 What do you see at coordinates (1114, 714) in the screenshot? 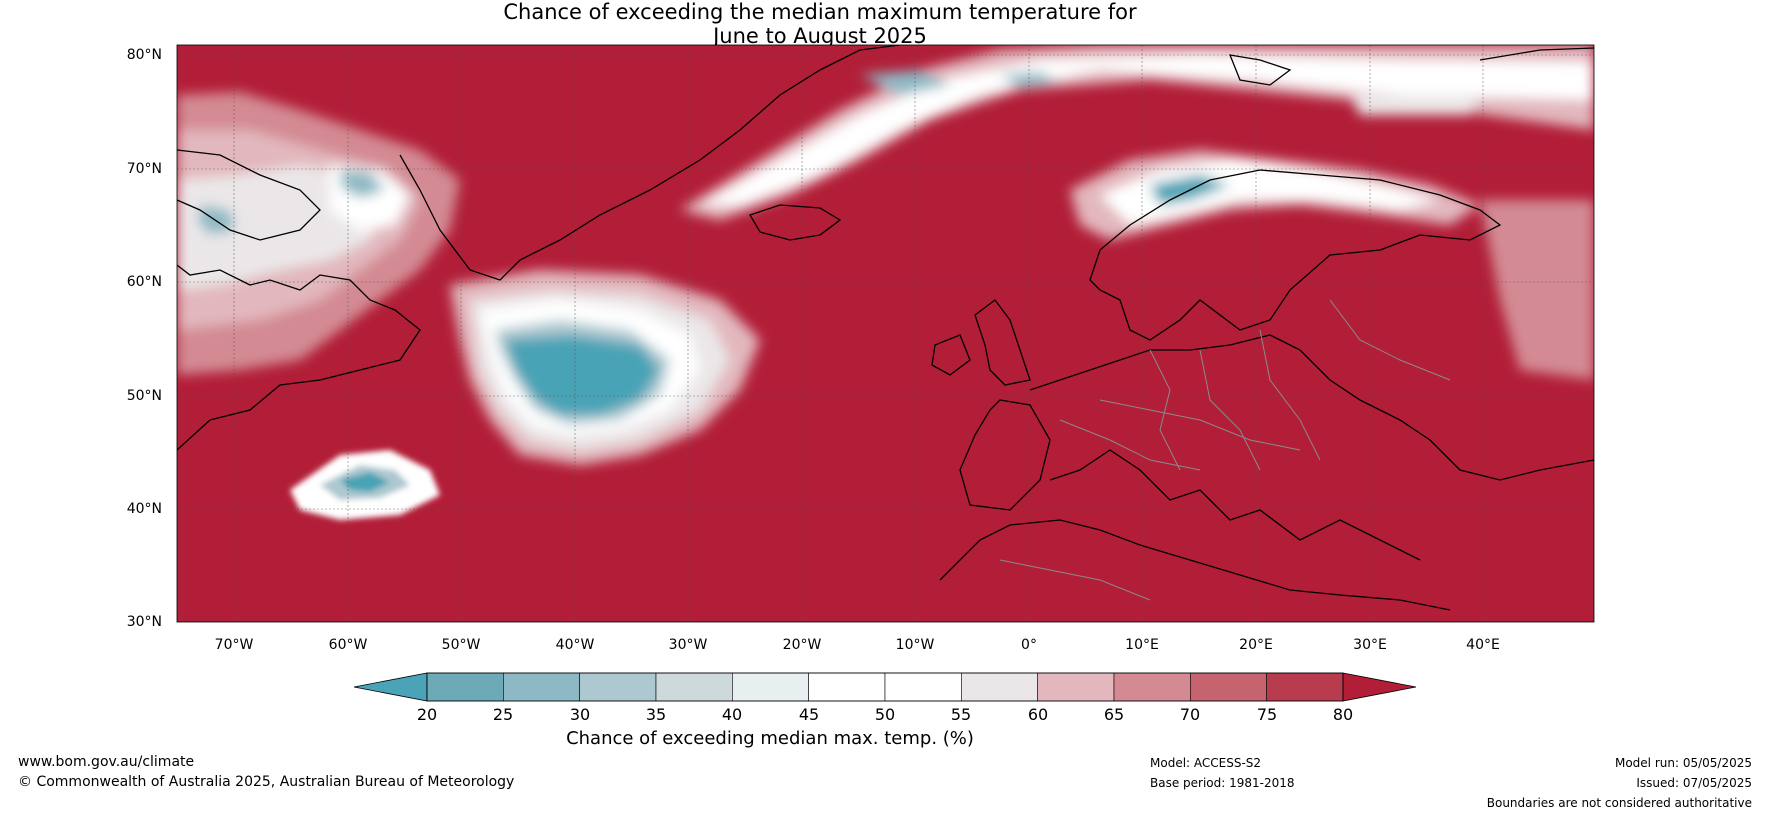
I see `colorbar-tick-65: 65` at bounding box center [1114, 714].